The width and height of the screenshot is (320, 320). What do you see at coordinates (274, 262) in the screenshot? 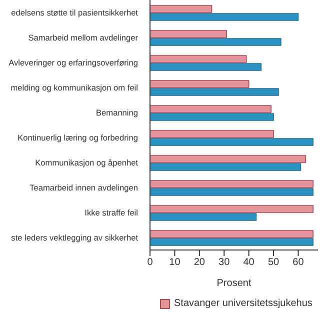
I see `x-tick-label: 50` at bounding box center [274, 262].